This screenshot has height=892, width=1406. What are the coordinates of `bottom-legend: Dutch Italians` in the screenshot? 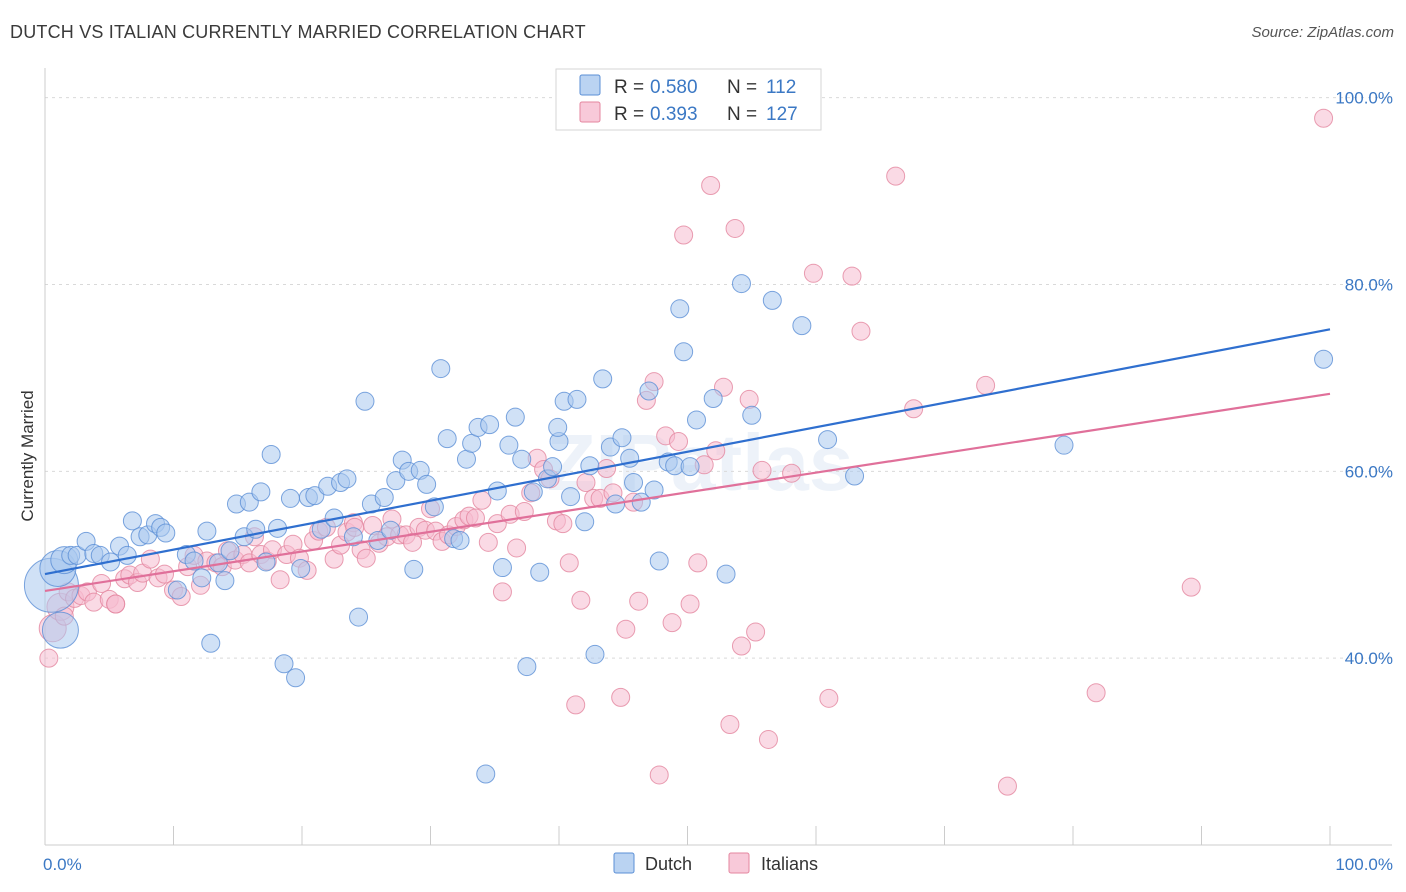 It's located at (715, 863).